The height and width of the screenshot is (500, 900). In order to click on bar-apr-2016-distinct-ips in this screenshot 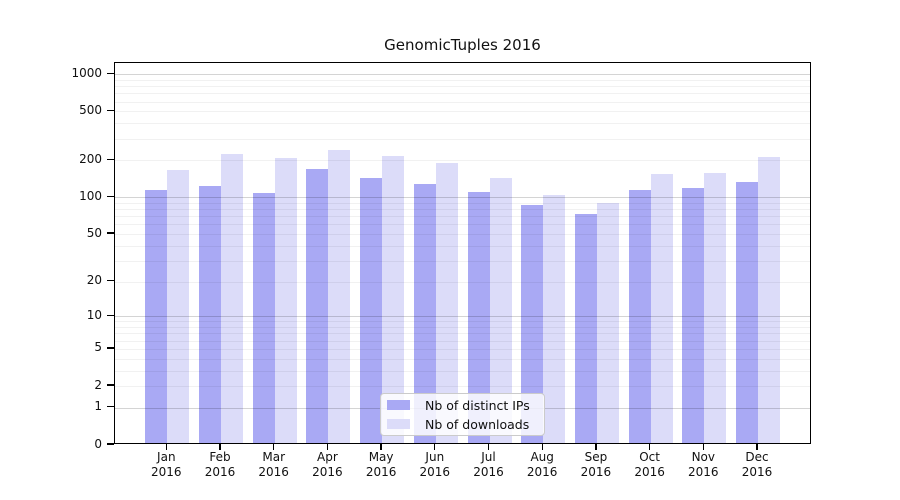, I will do `click(317, 306)`.